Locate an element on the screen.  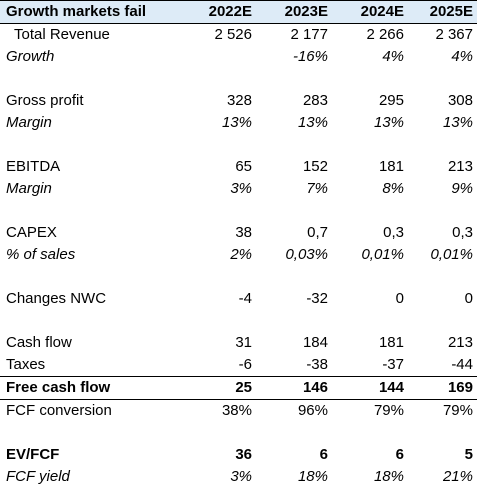
row-label: EBITDA is located at coordinates (33, 166).